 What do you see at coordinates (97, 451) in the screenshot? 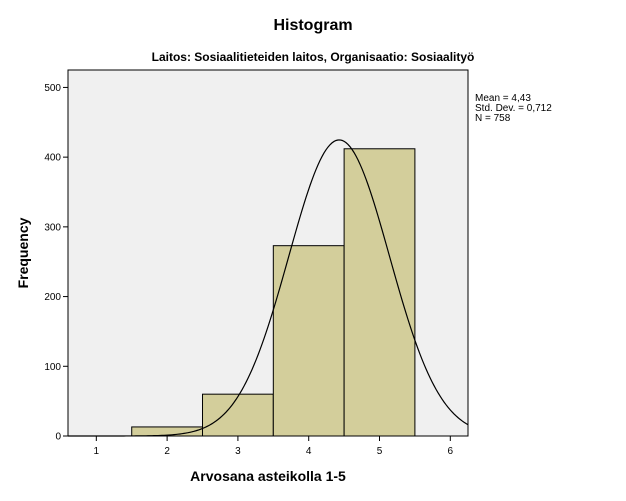
I see `x-tick-label: 1` at bounding box center [97, 451].